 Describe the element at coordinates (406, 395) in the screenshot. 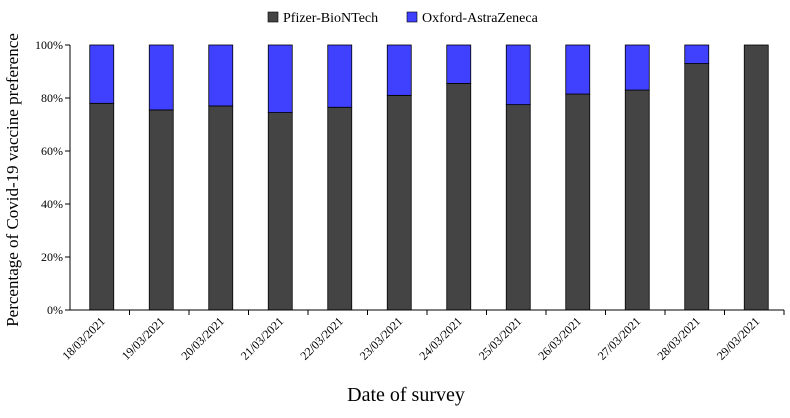

I see `x-axis-title: Date of survey` at that location.